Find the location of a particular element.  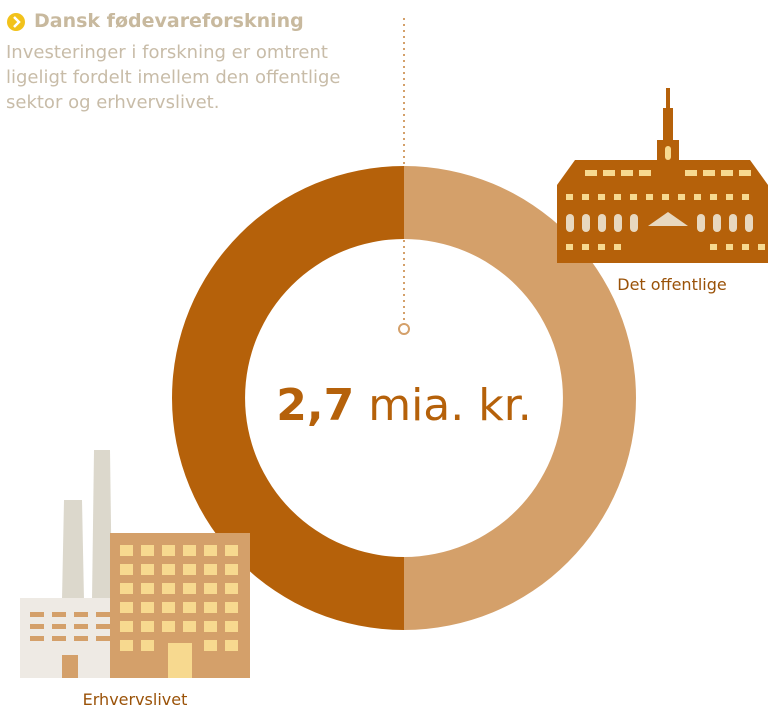

center-value: 2,7 is located at coordinates (315, 405).